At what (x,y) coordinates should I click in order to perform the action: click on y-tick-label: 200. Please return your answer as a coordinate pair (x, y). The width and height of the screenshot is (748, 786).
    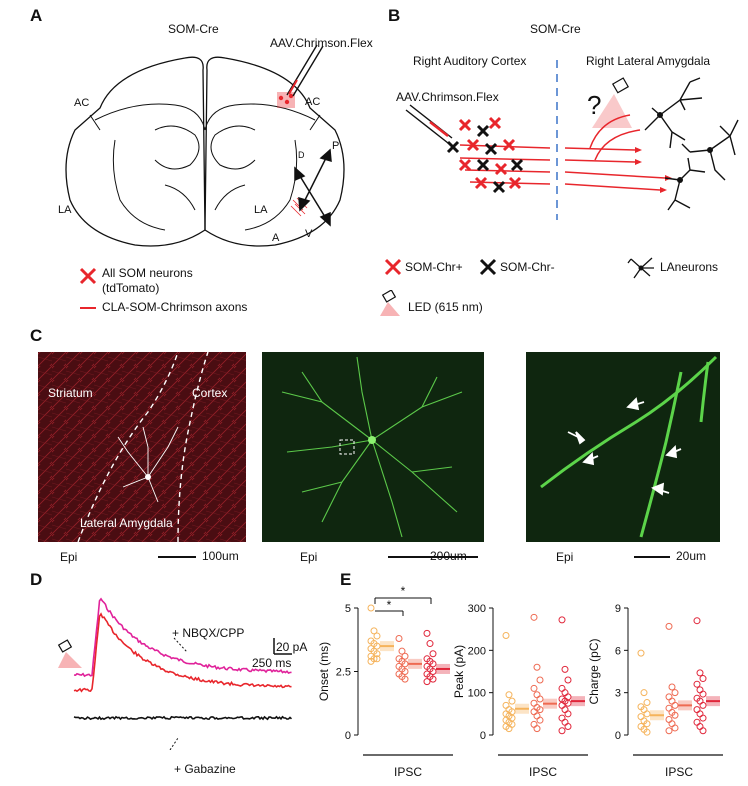
    Looking at the image, I should click on (477, 651).